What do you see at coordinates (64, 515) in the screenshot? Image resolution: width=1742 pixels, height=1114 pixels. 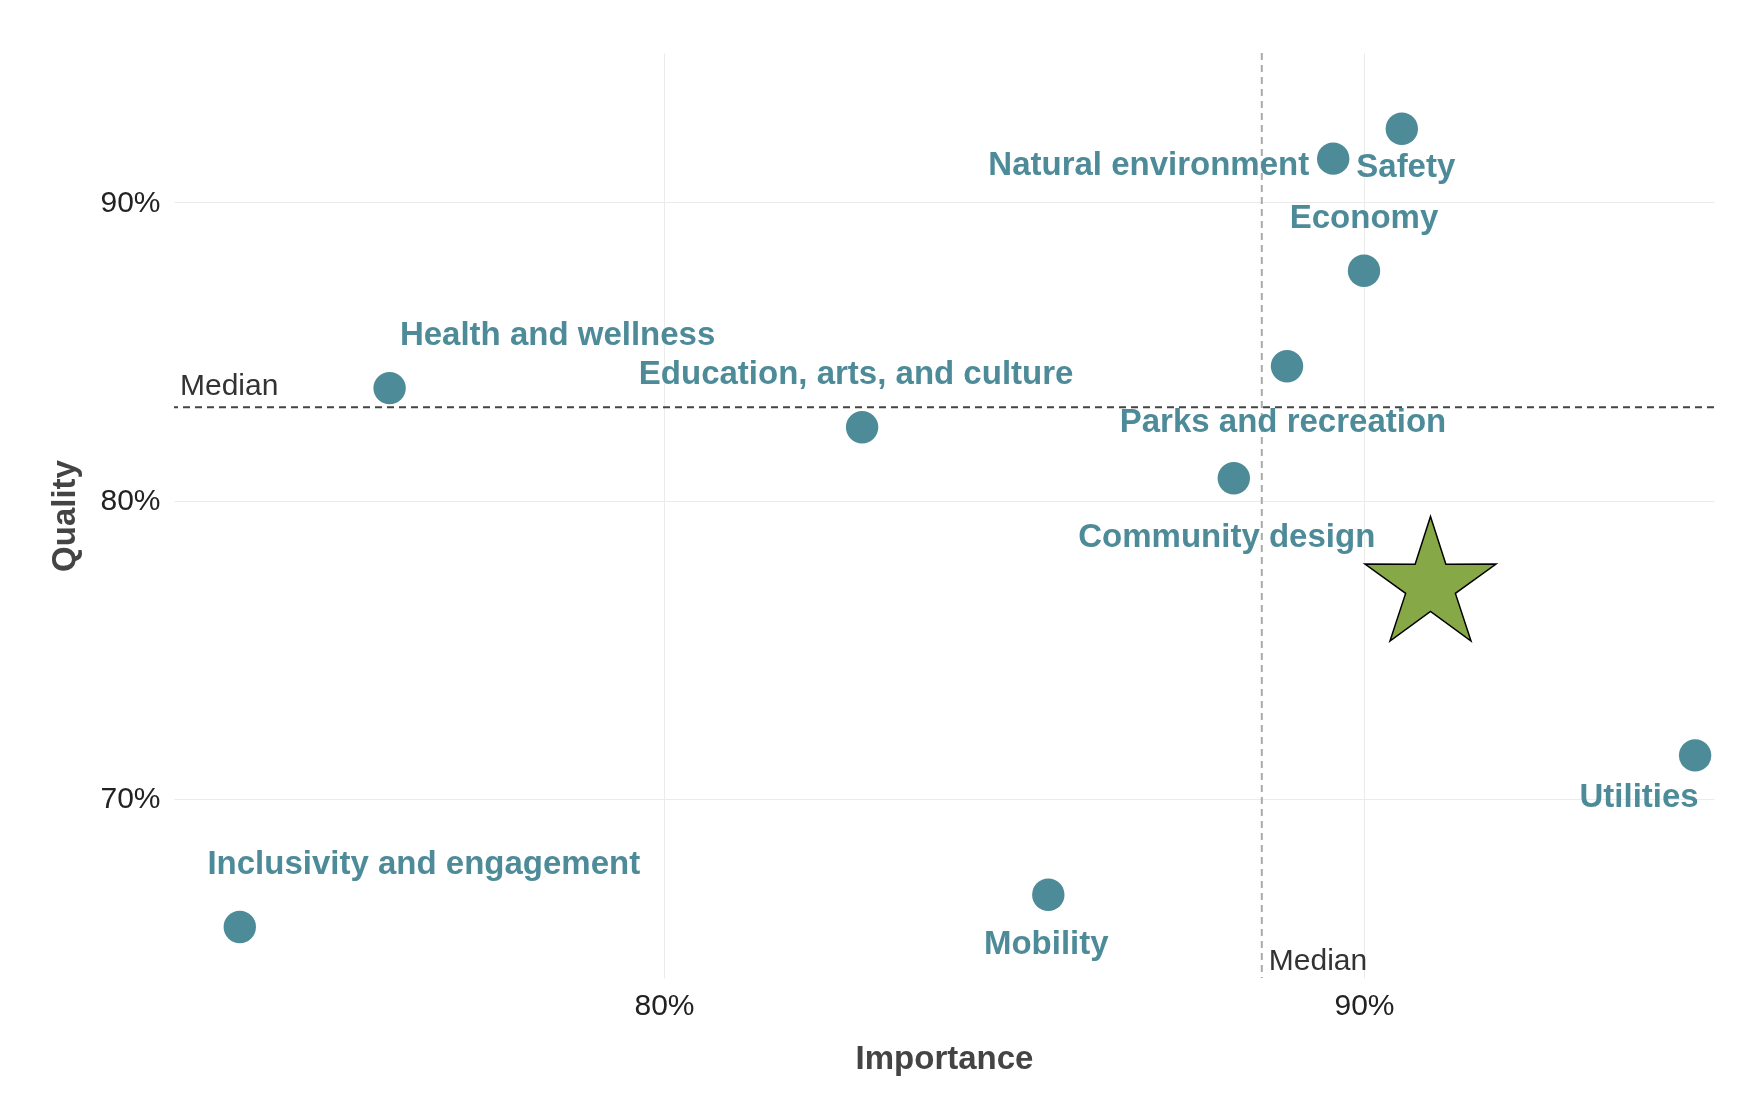 I see `y-axis-title: Quality` at bounding box center [64, 515].